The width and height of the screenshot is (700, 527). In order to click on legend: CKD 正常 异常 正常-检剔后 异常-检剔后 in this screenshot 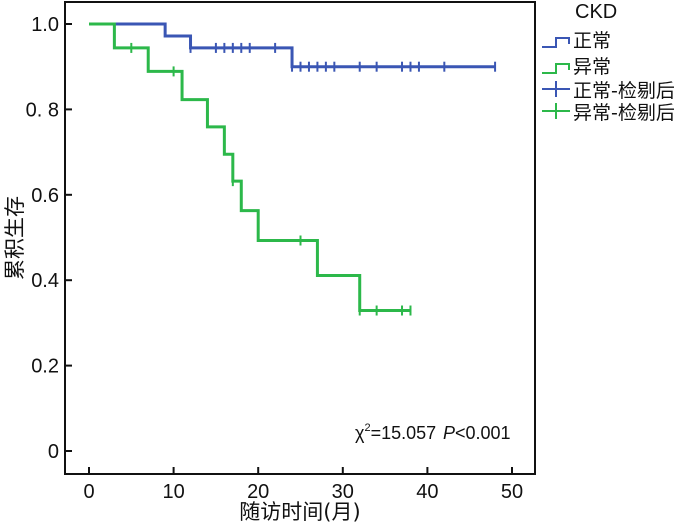, I will do `click(608, 62)`.